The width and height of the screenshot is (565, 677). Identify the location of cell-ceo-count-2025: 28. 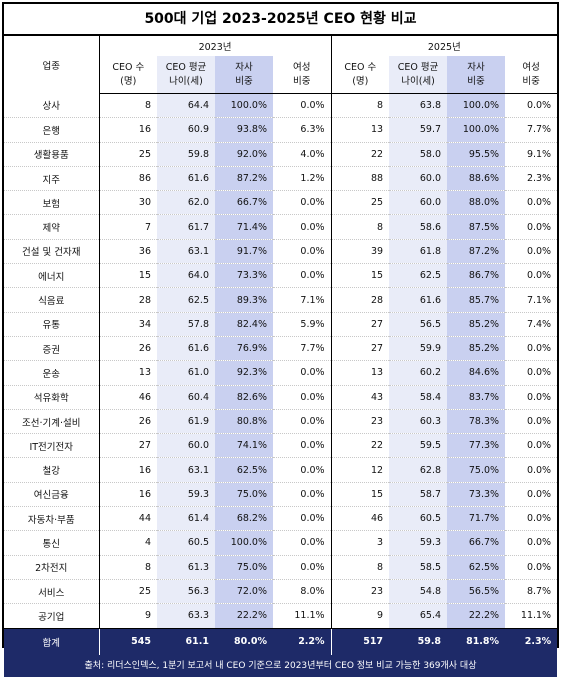
(360, 300).